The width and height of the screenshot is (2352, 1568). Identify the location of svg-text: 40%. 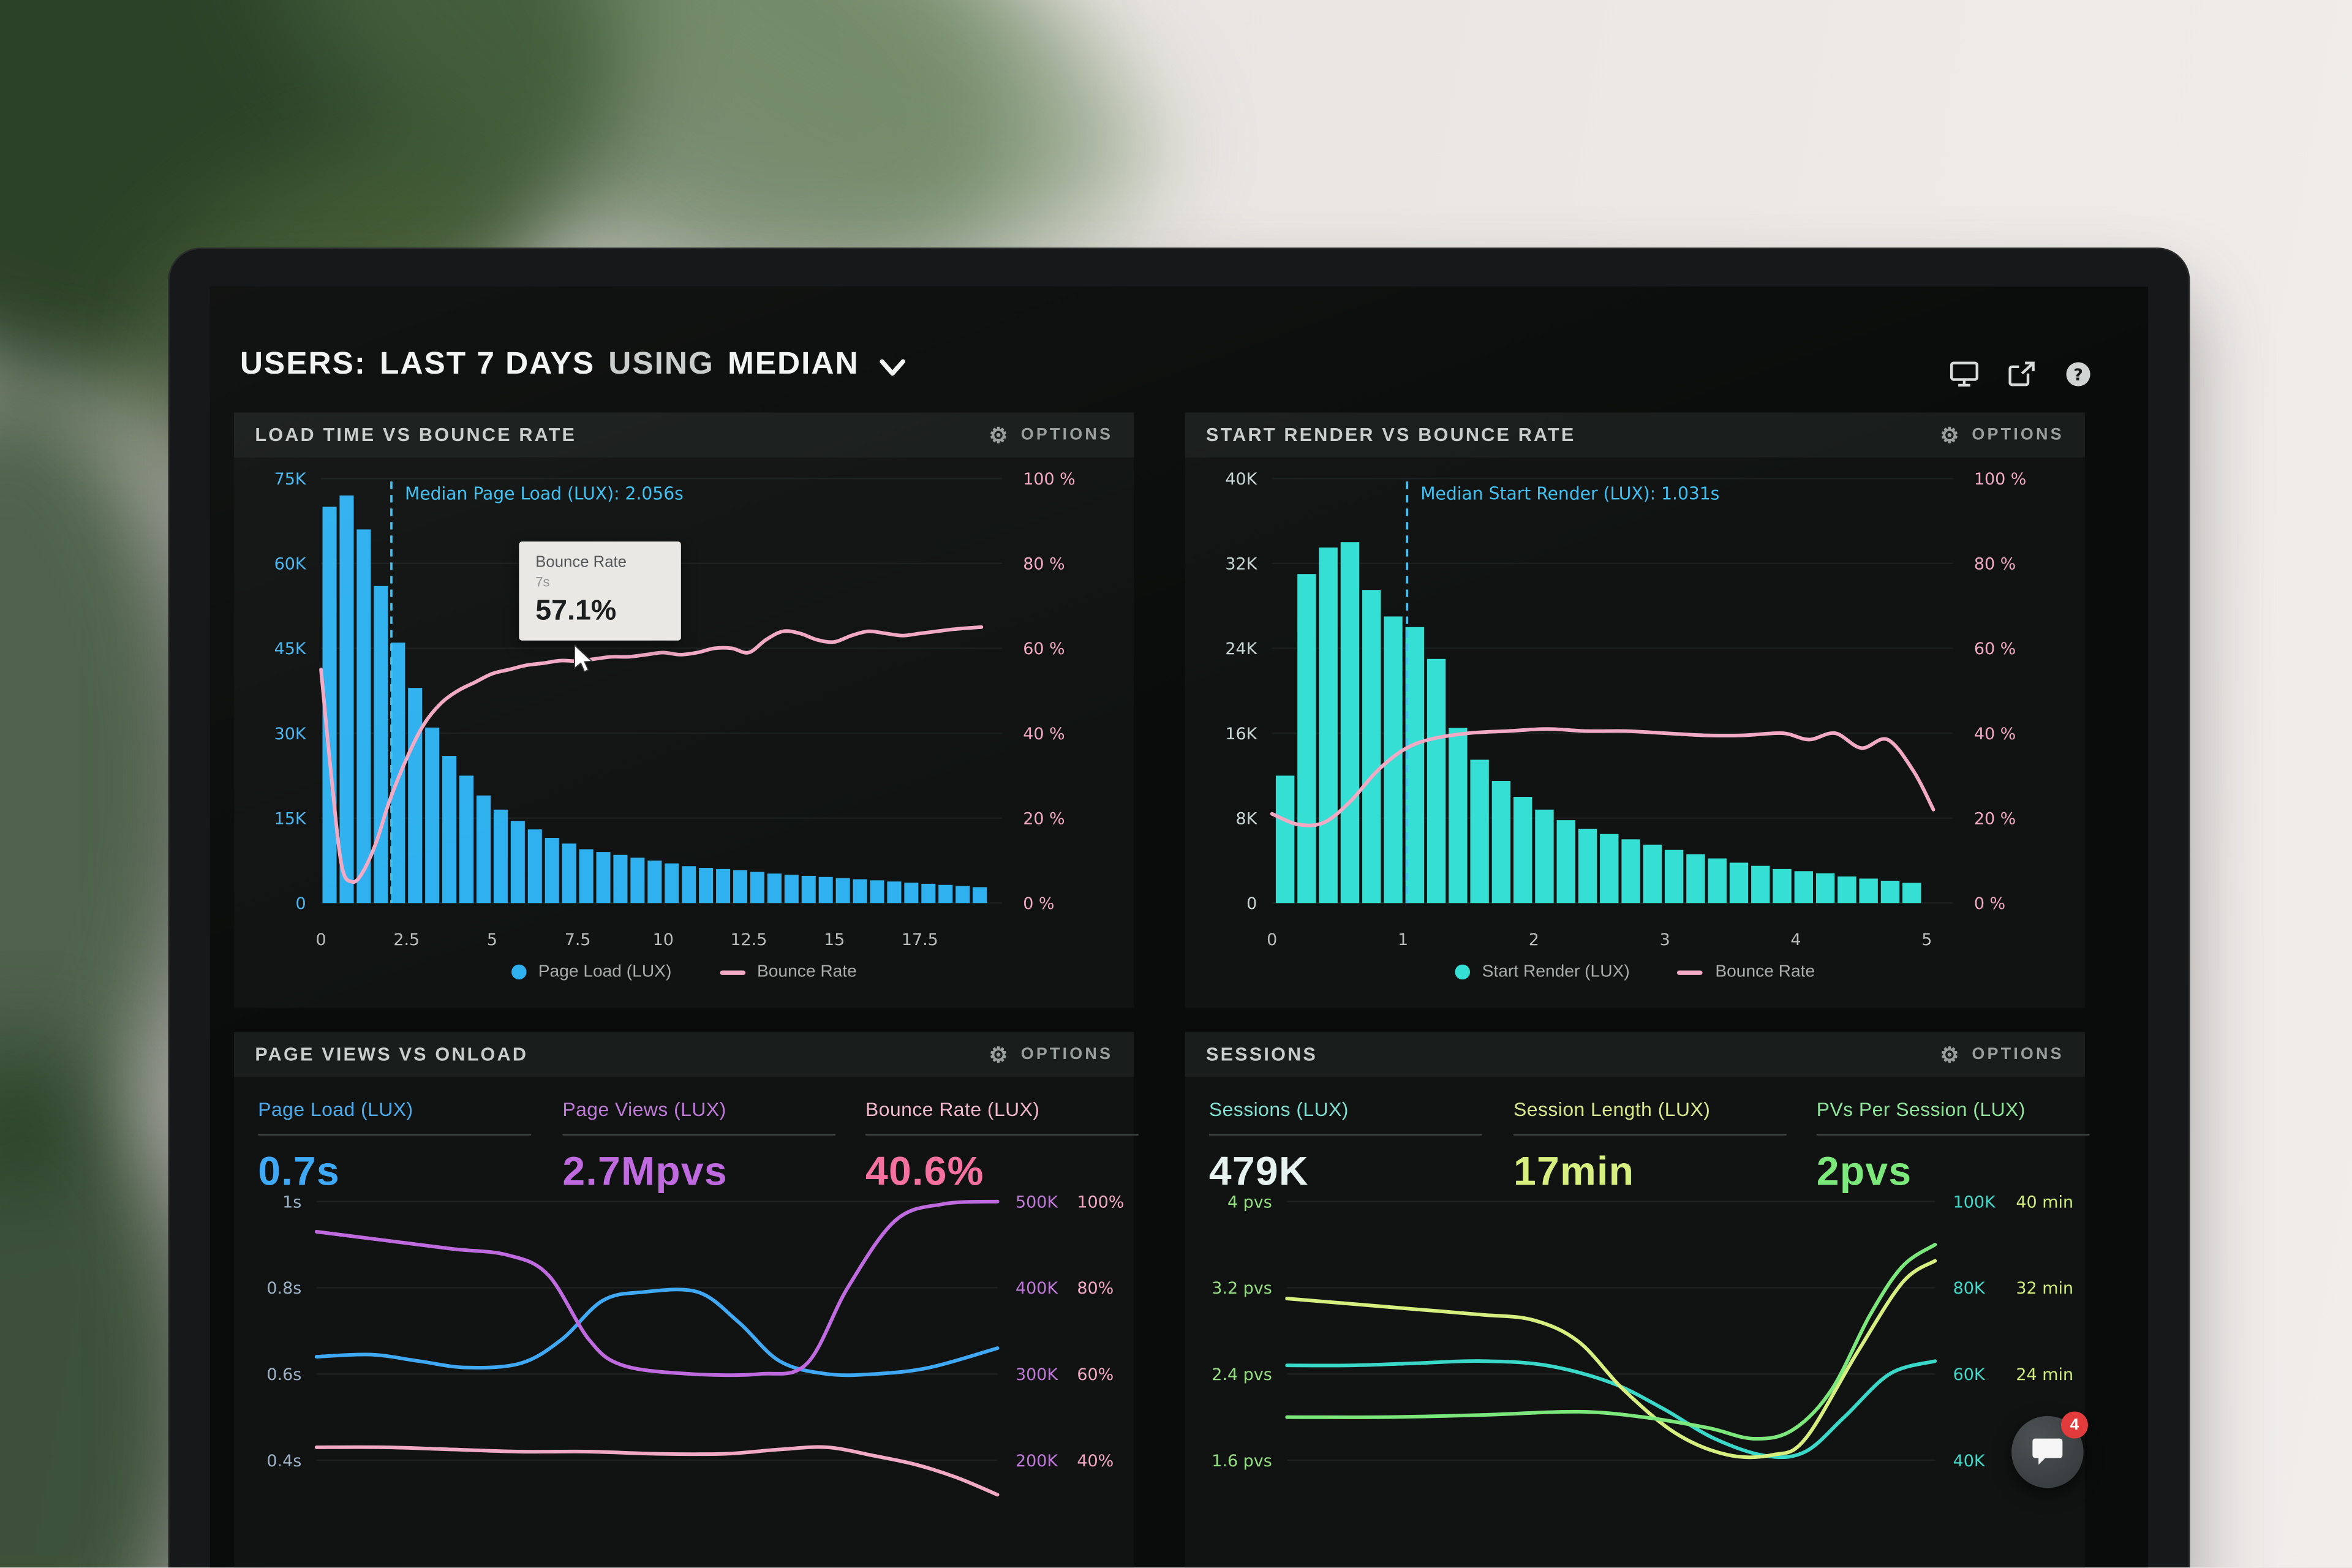
(1096, 1461).